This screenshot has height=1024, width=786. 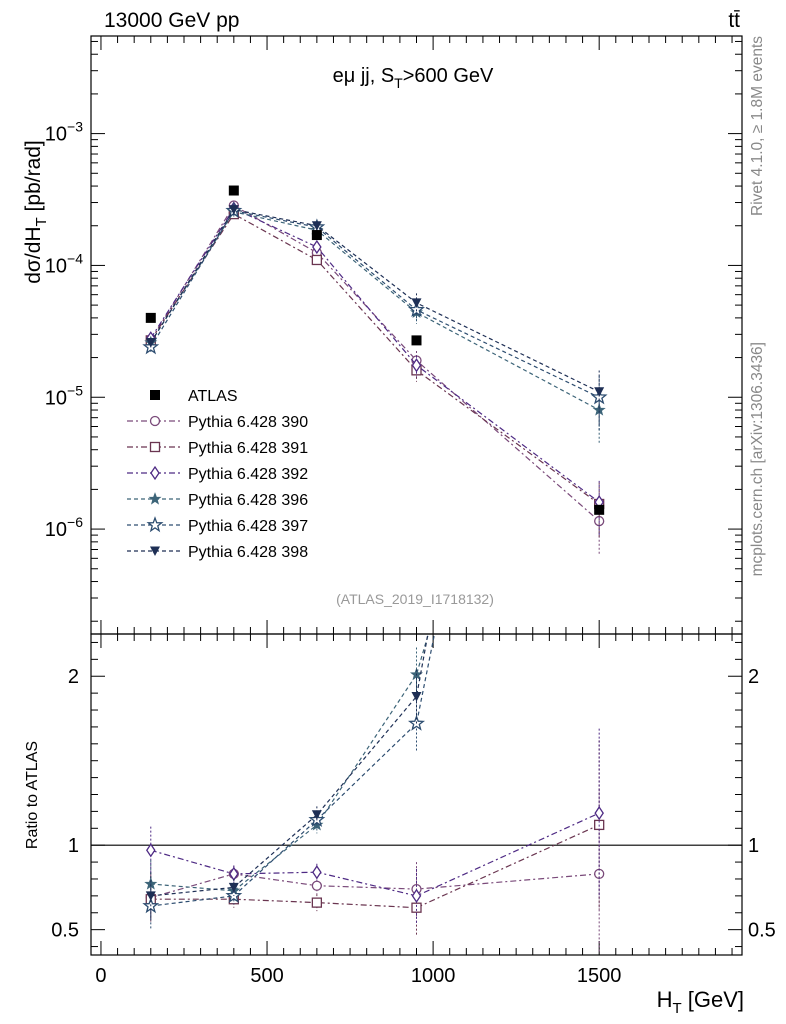 I want to click on legend-label: Pythia 6.428 392, so click(x=248, y=474).